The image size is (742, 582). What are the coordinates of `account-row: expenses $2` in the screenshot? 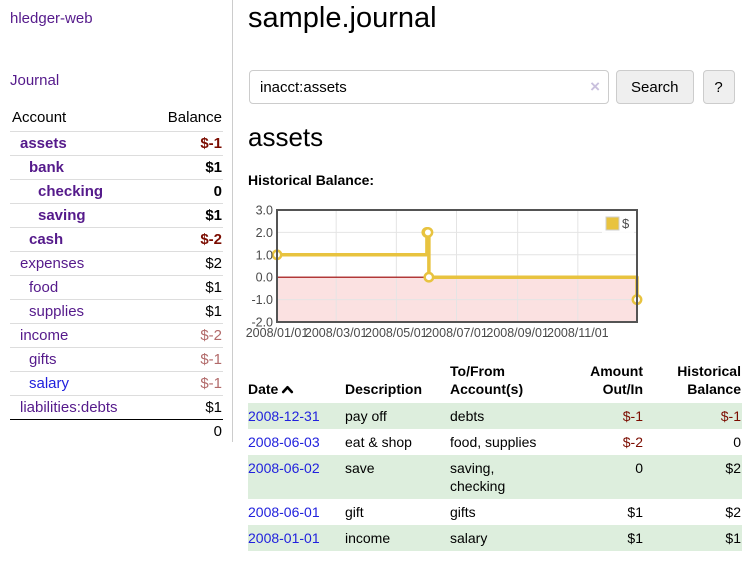 It's located at (116, 263).